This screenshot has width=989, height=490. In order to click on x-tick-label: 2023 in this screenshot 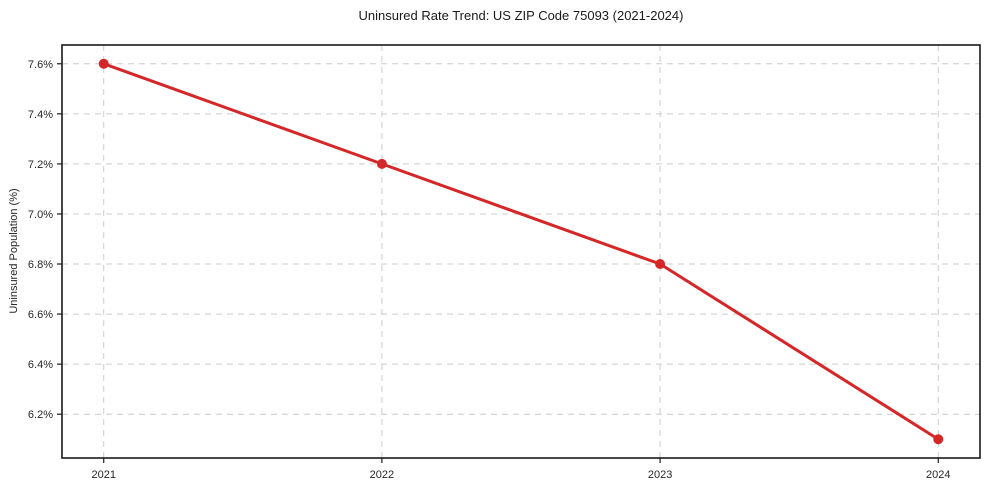, I will do `click(660, 475)`.